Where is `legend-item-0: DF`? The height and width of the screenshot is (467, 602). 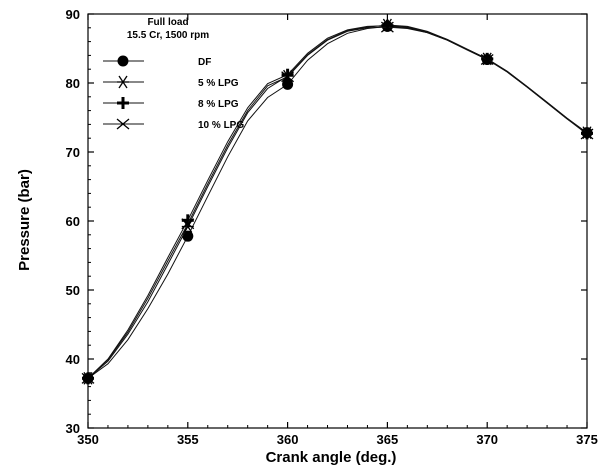
legend-item-0: DF is located at coordinates (157, 61).